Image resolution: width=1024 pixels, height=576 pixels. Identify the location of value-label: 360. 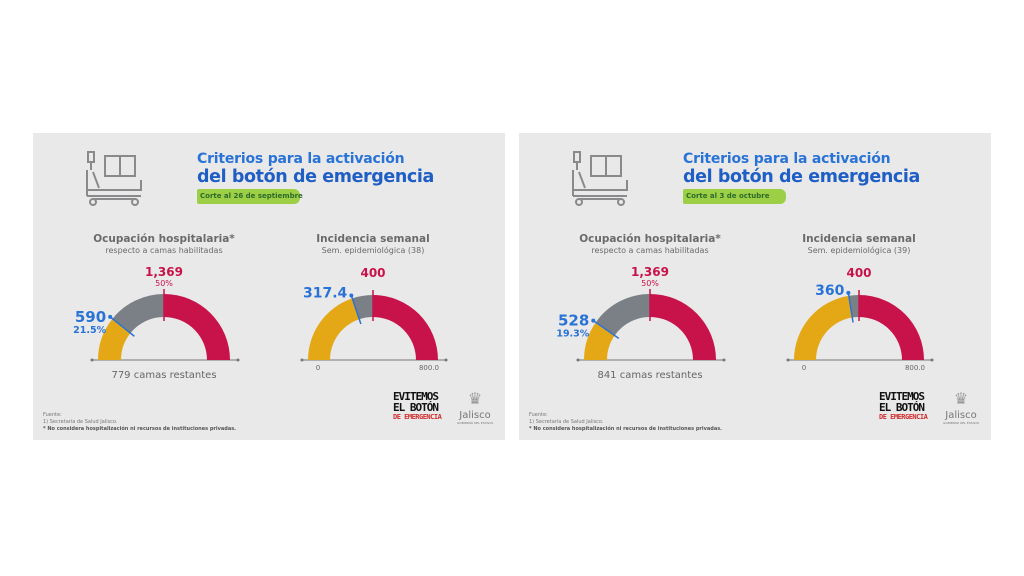
(829, 291).